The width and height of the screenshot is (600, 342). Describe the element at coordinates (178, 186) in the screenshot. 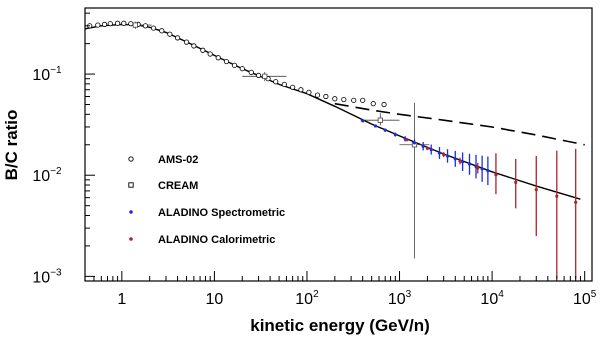

I see `legend-label-cream: CREAM` at that location.